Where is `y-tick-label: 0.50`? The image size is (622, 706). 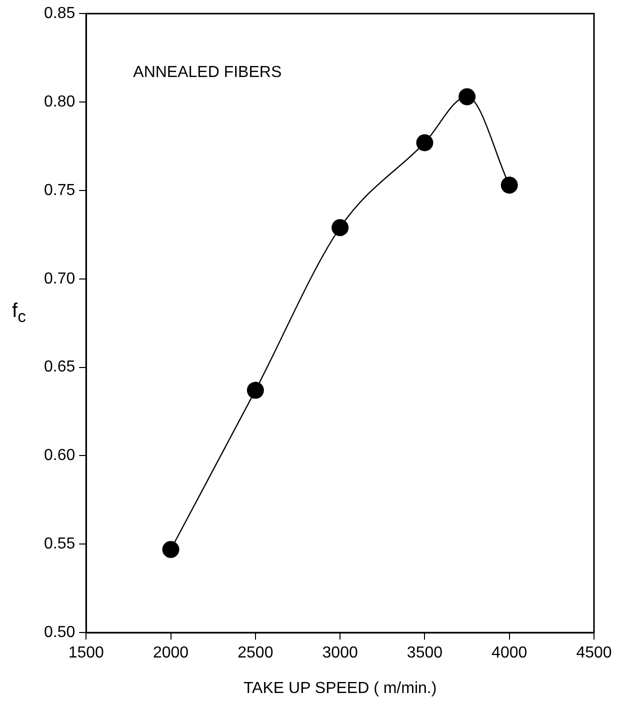 y-tick-label: 0.50 is located at coordinates (60, 633).